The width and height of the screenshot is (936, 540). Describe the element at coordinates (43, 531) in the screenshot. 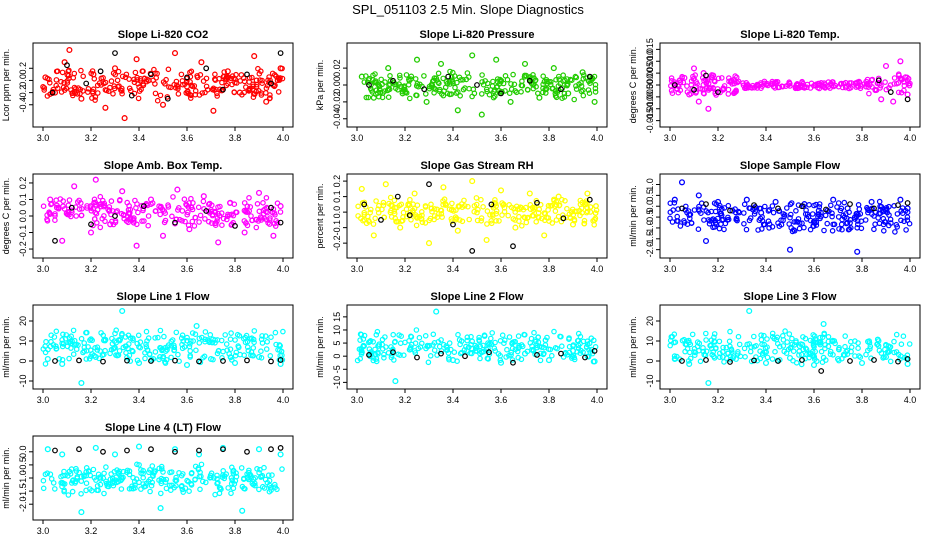

I see `x-tick-label: 3.0` at that location.